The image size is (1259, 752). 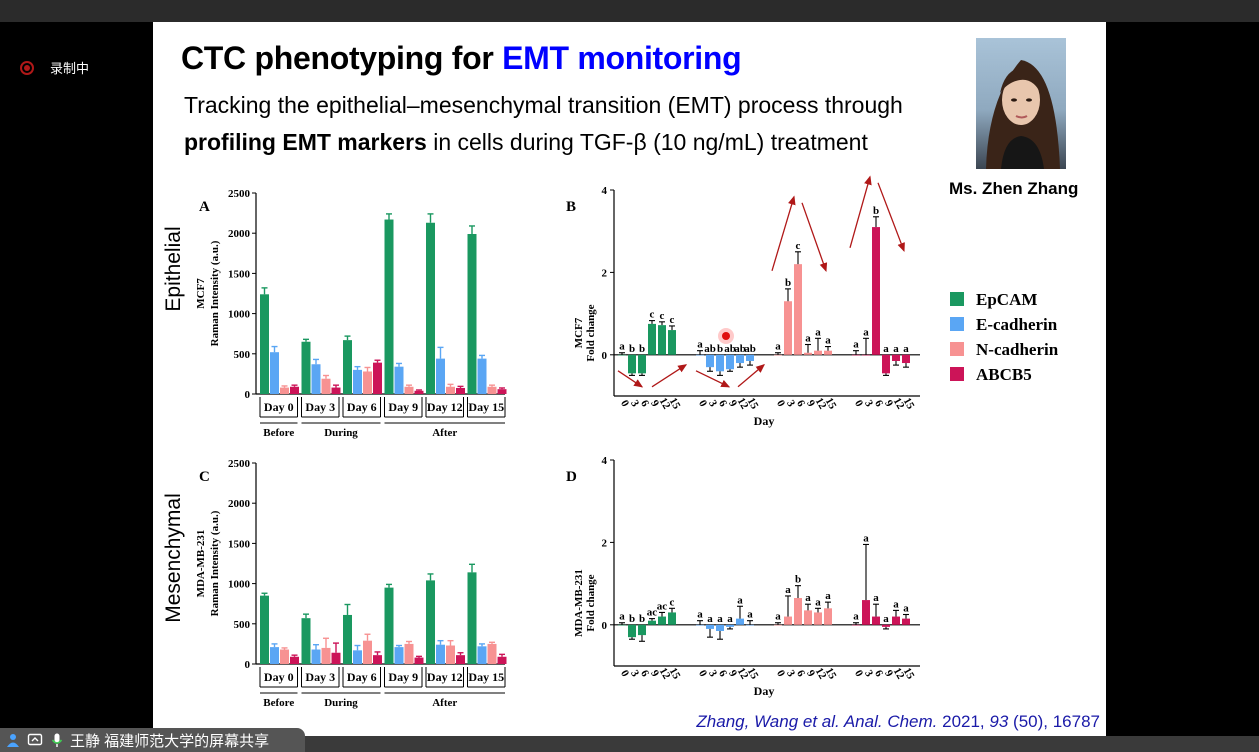 I want to click on category-label: Day 0, so click(x=279, y=407).